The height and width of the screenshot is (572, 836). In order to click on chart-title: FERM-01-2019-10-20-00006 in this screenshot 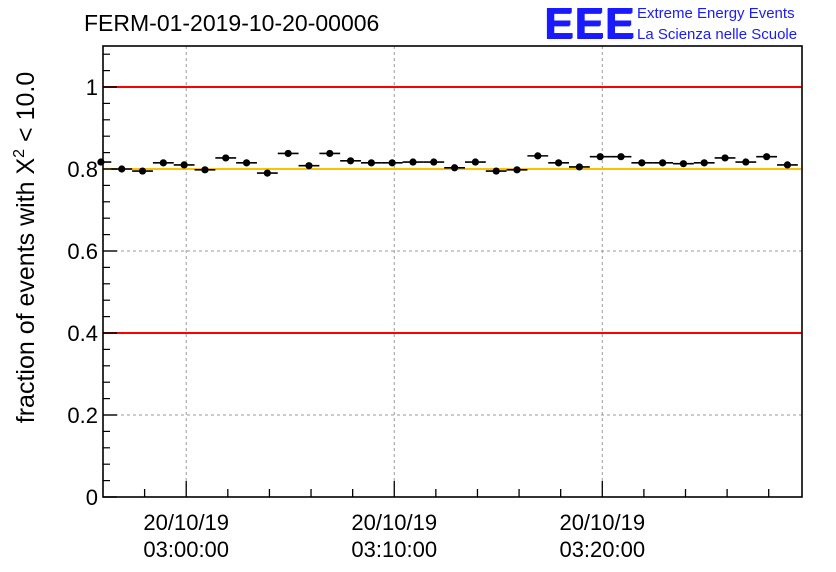, I will do `click(232, 23)`.